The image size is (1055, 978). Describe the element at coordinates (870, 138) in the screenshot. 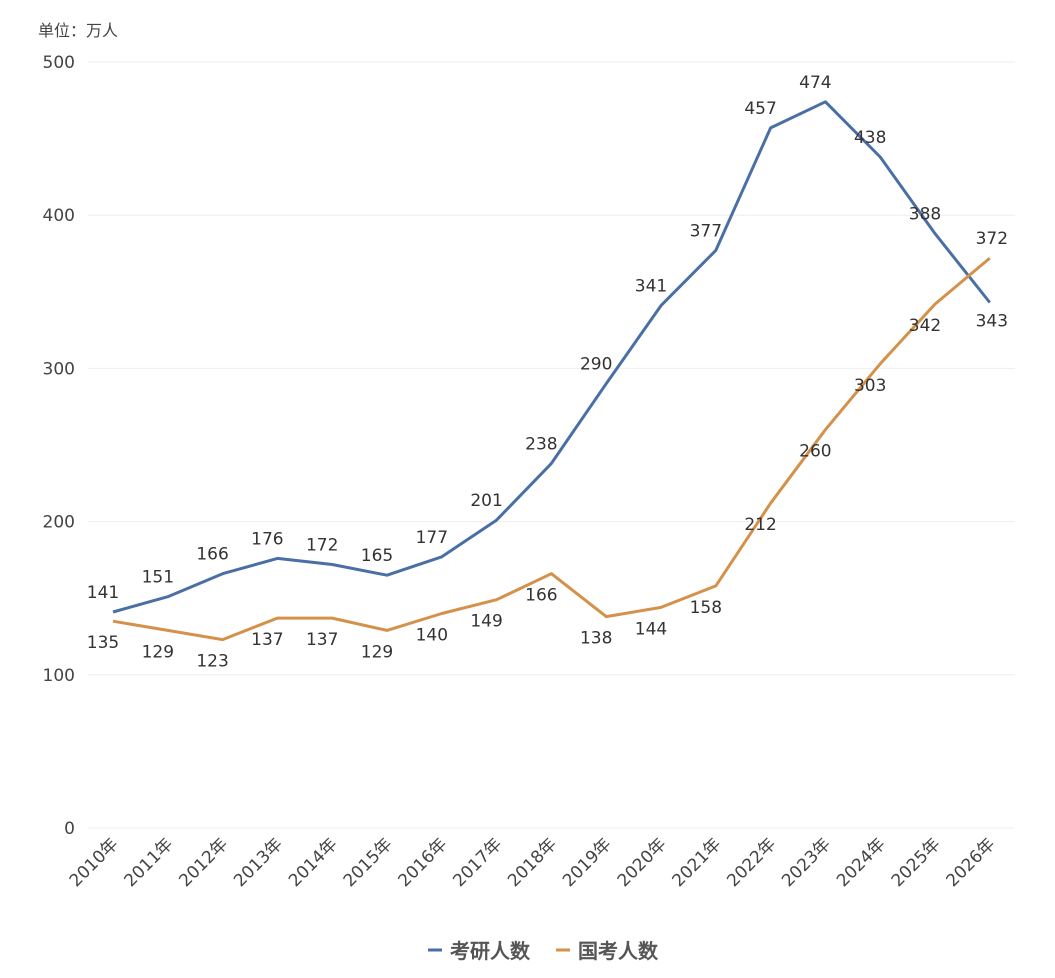

I see `data-label: 438` at that location.